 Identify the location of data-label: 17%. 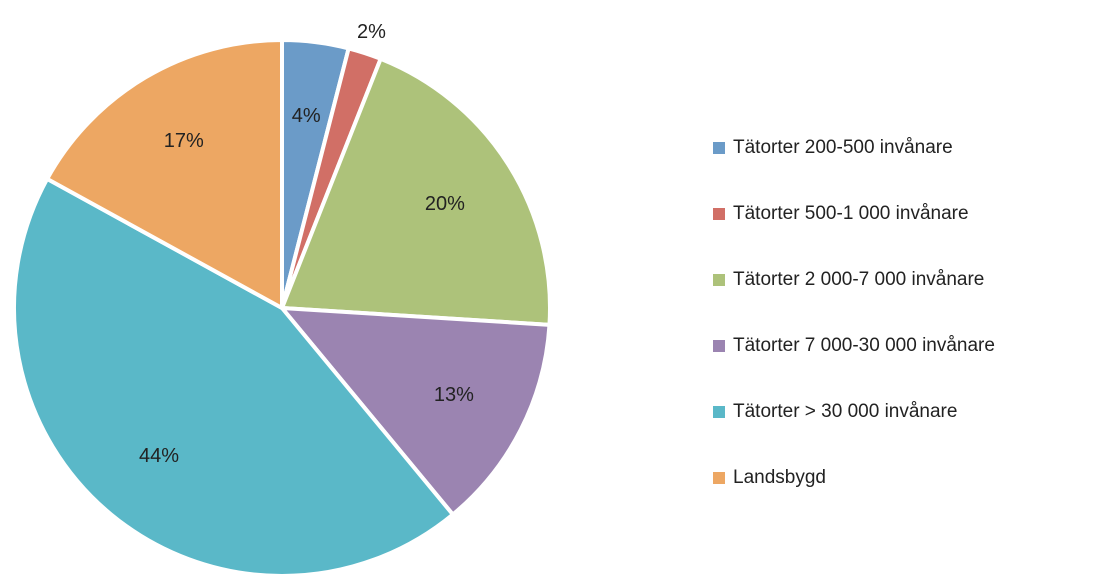
(184, 141).